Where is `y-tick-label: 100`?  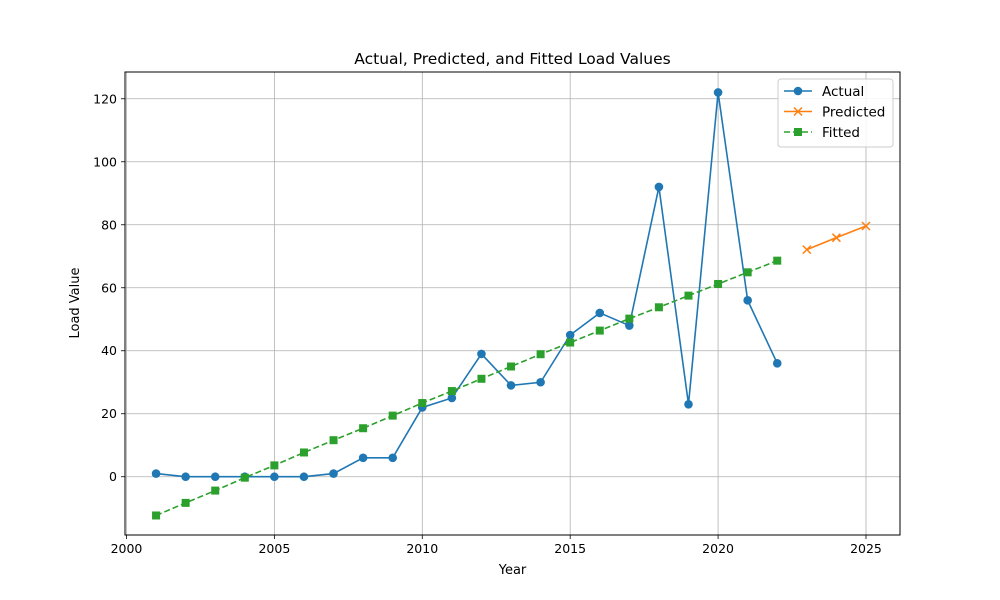
y-tick-label: 100 is located at coordinates (105, 161).